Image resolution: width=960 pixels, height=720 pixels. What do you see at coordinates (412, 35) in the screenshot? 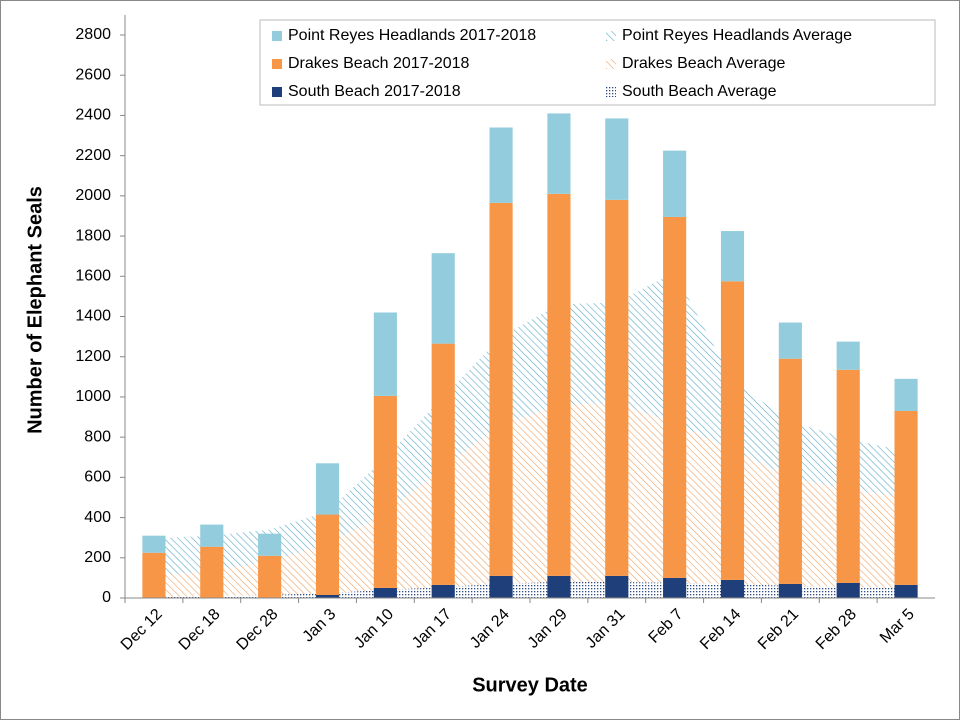
I see `legend-label: Point Reyes Headlands 2017-2018` at bounding box center [412, 35].